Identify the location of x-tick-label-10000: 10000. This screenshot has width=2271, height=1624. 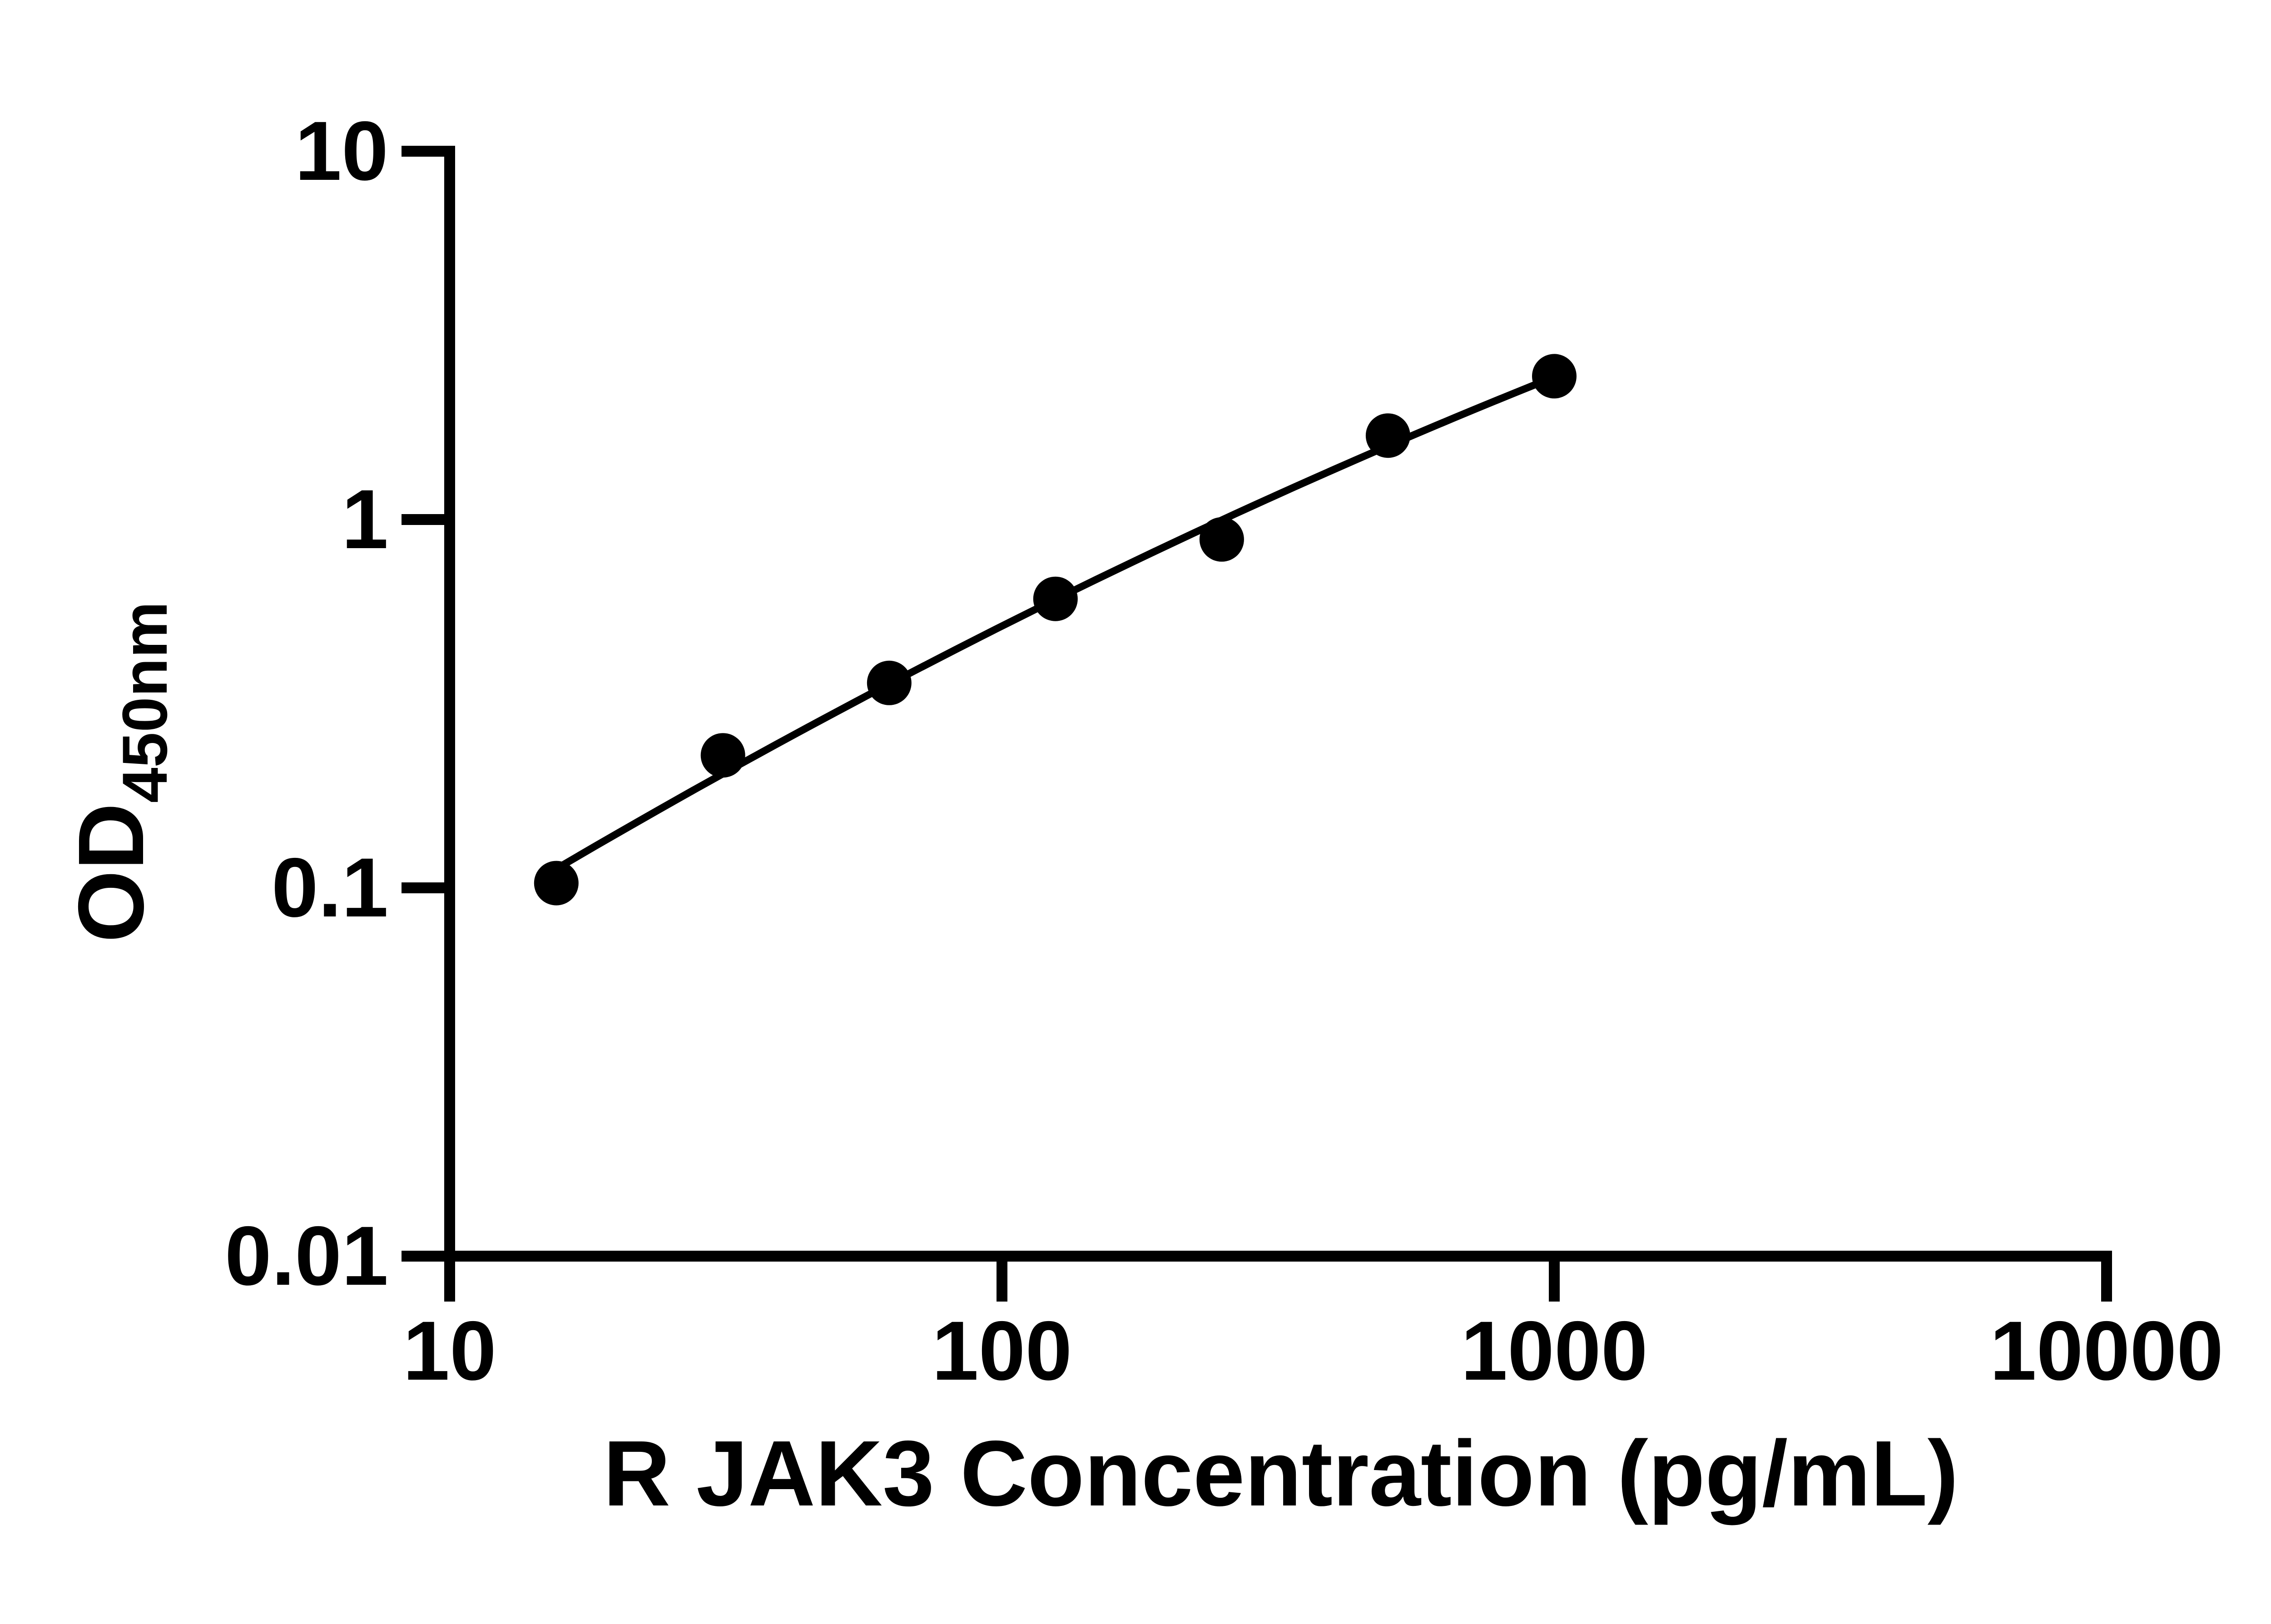
(2106, 1351).